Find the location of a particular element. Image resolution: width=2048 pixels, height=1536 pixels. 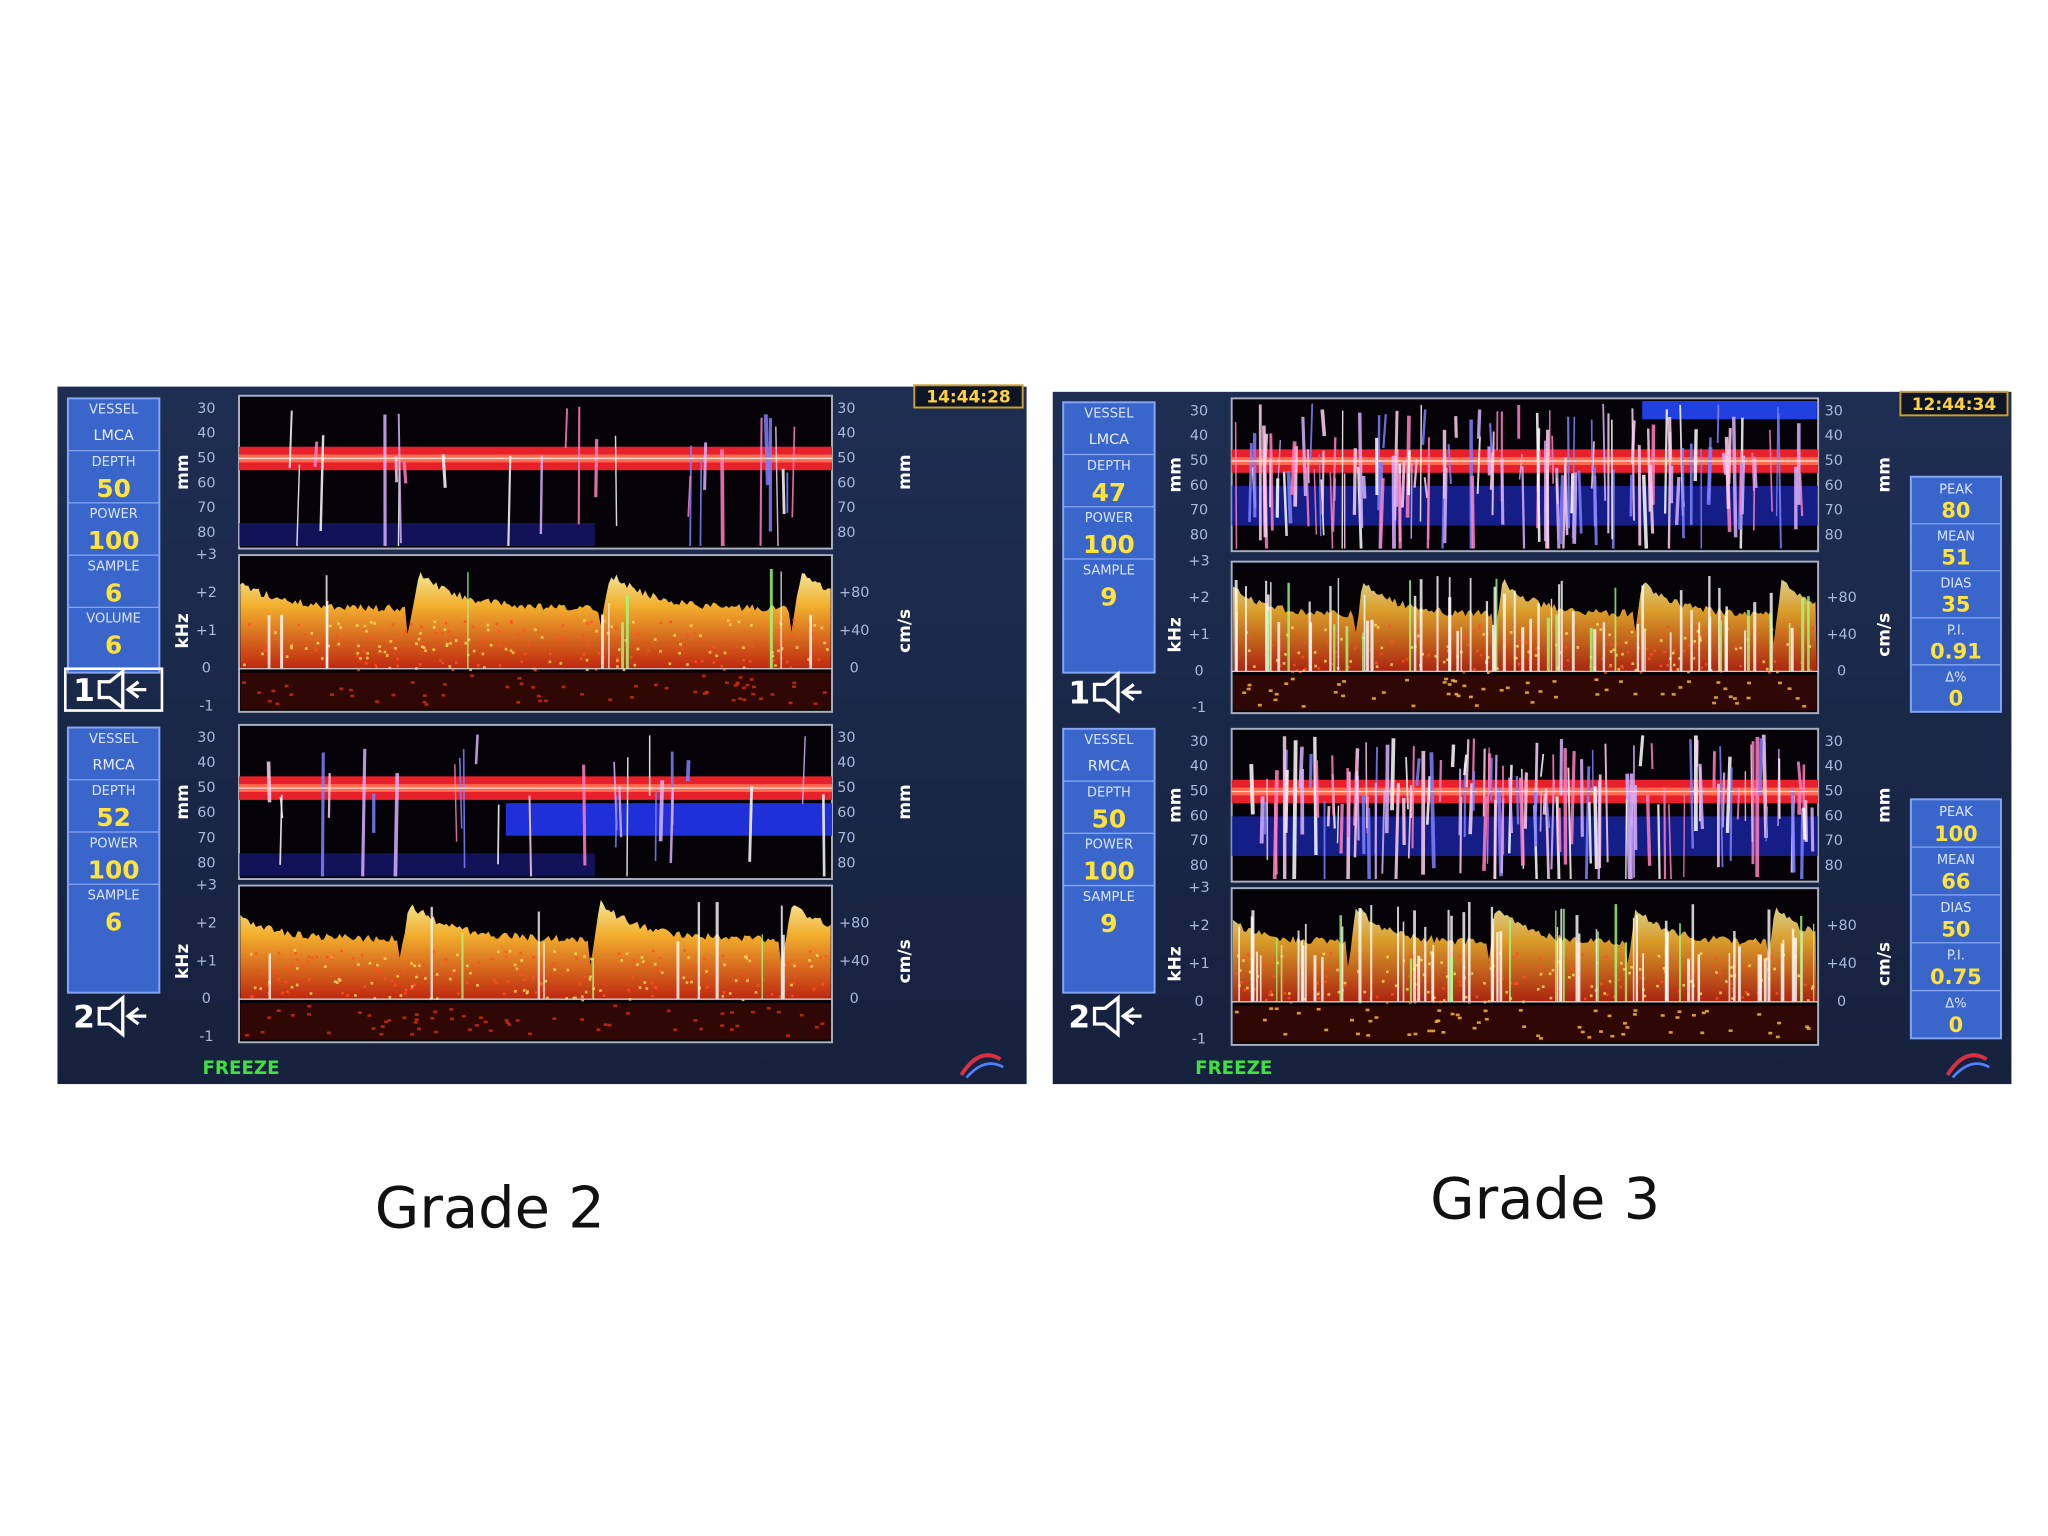

depth-tick-label: 30 is located at coordinates (1199, 411).